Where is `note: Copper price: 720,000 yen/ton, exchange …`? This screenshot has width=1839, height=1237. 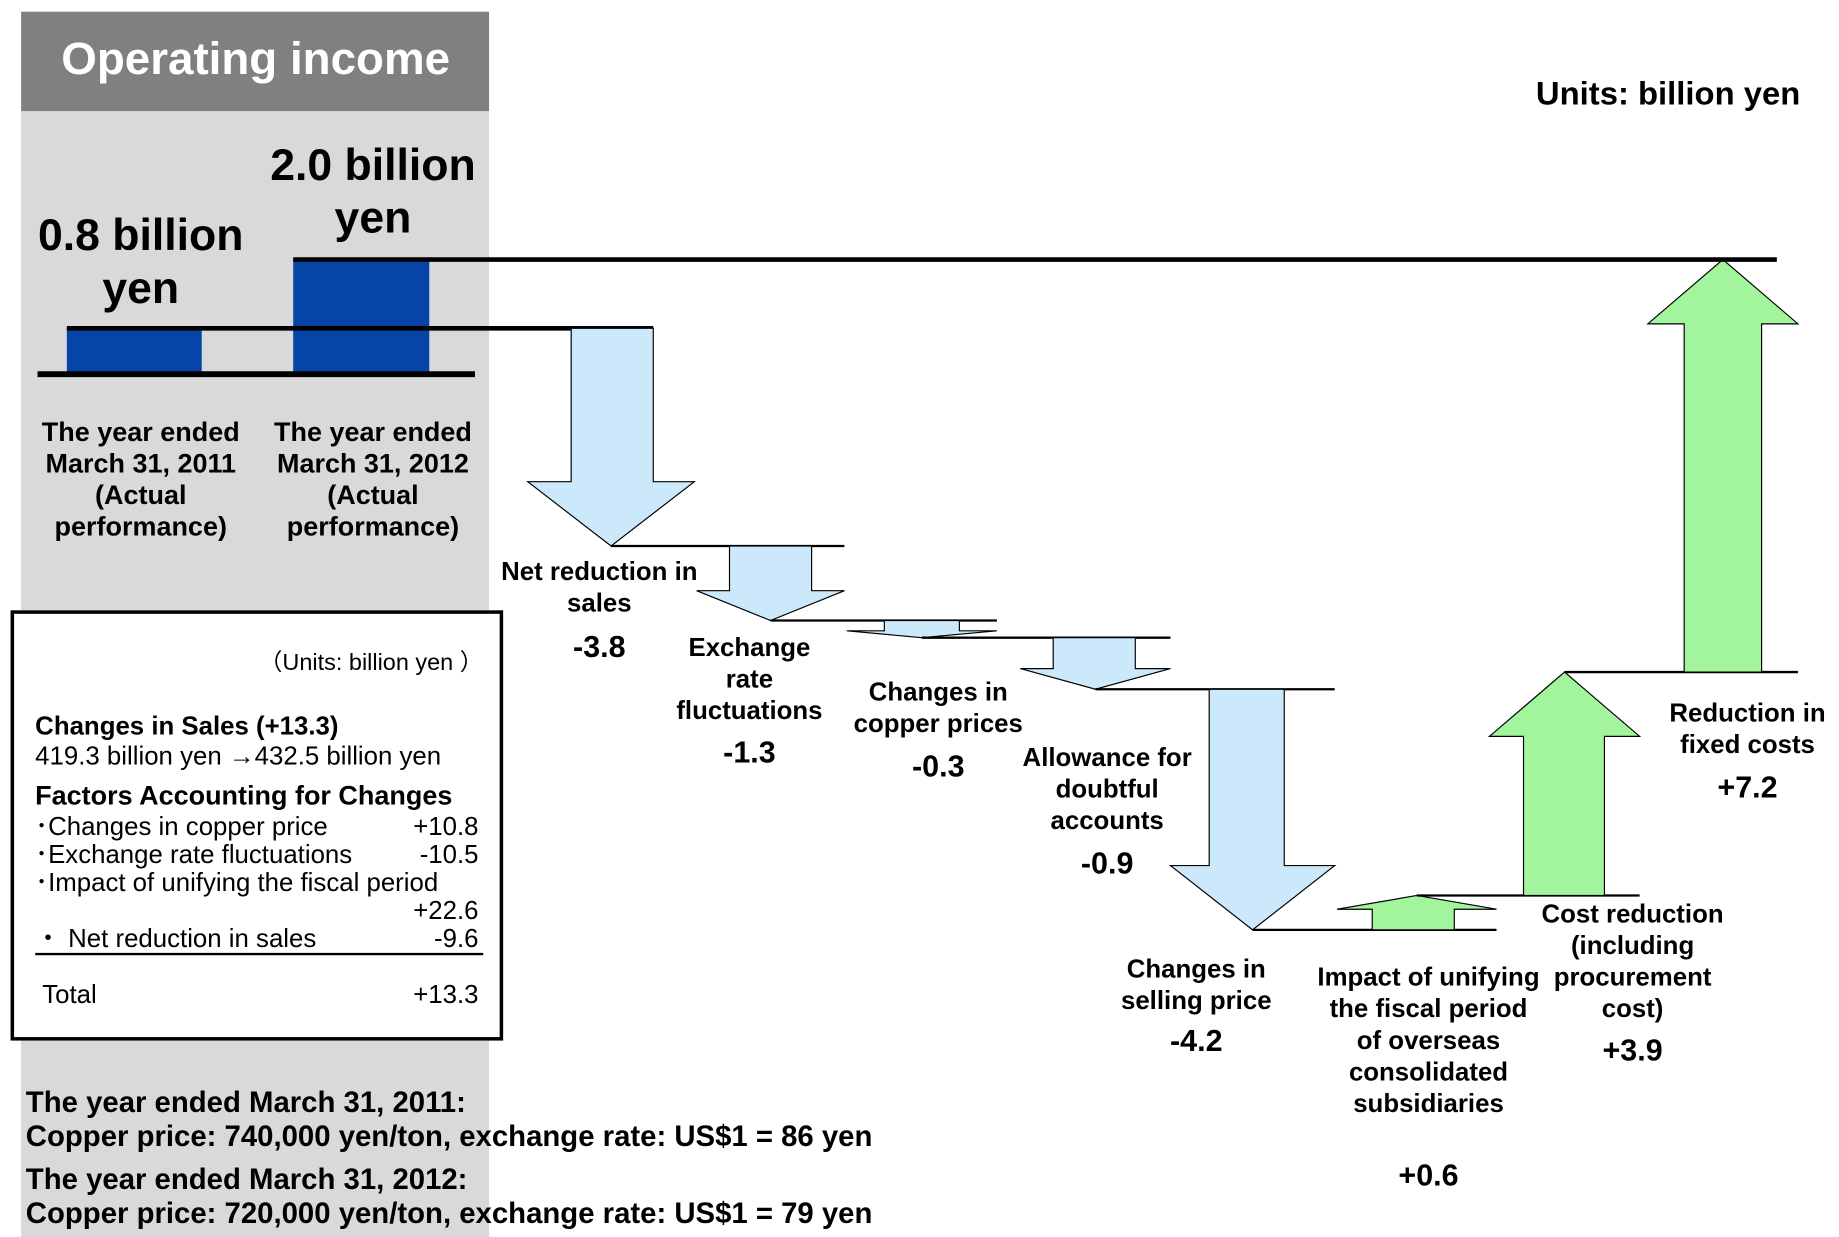 note: Copper price: 720,000 yen/ton, exchange … is located at coordinates (449, 1213).